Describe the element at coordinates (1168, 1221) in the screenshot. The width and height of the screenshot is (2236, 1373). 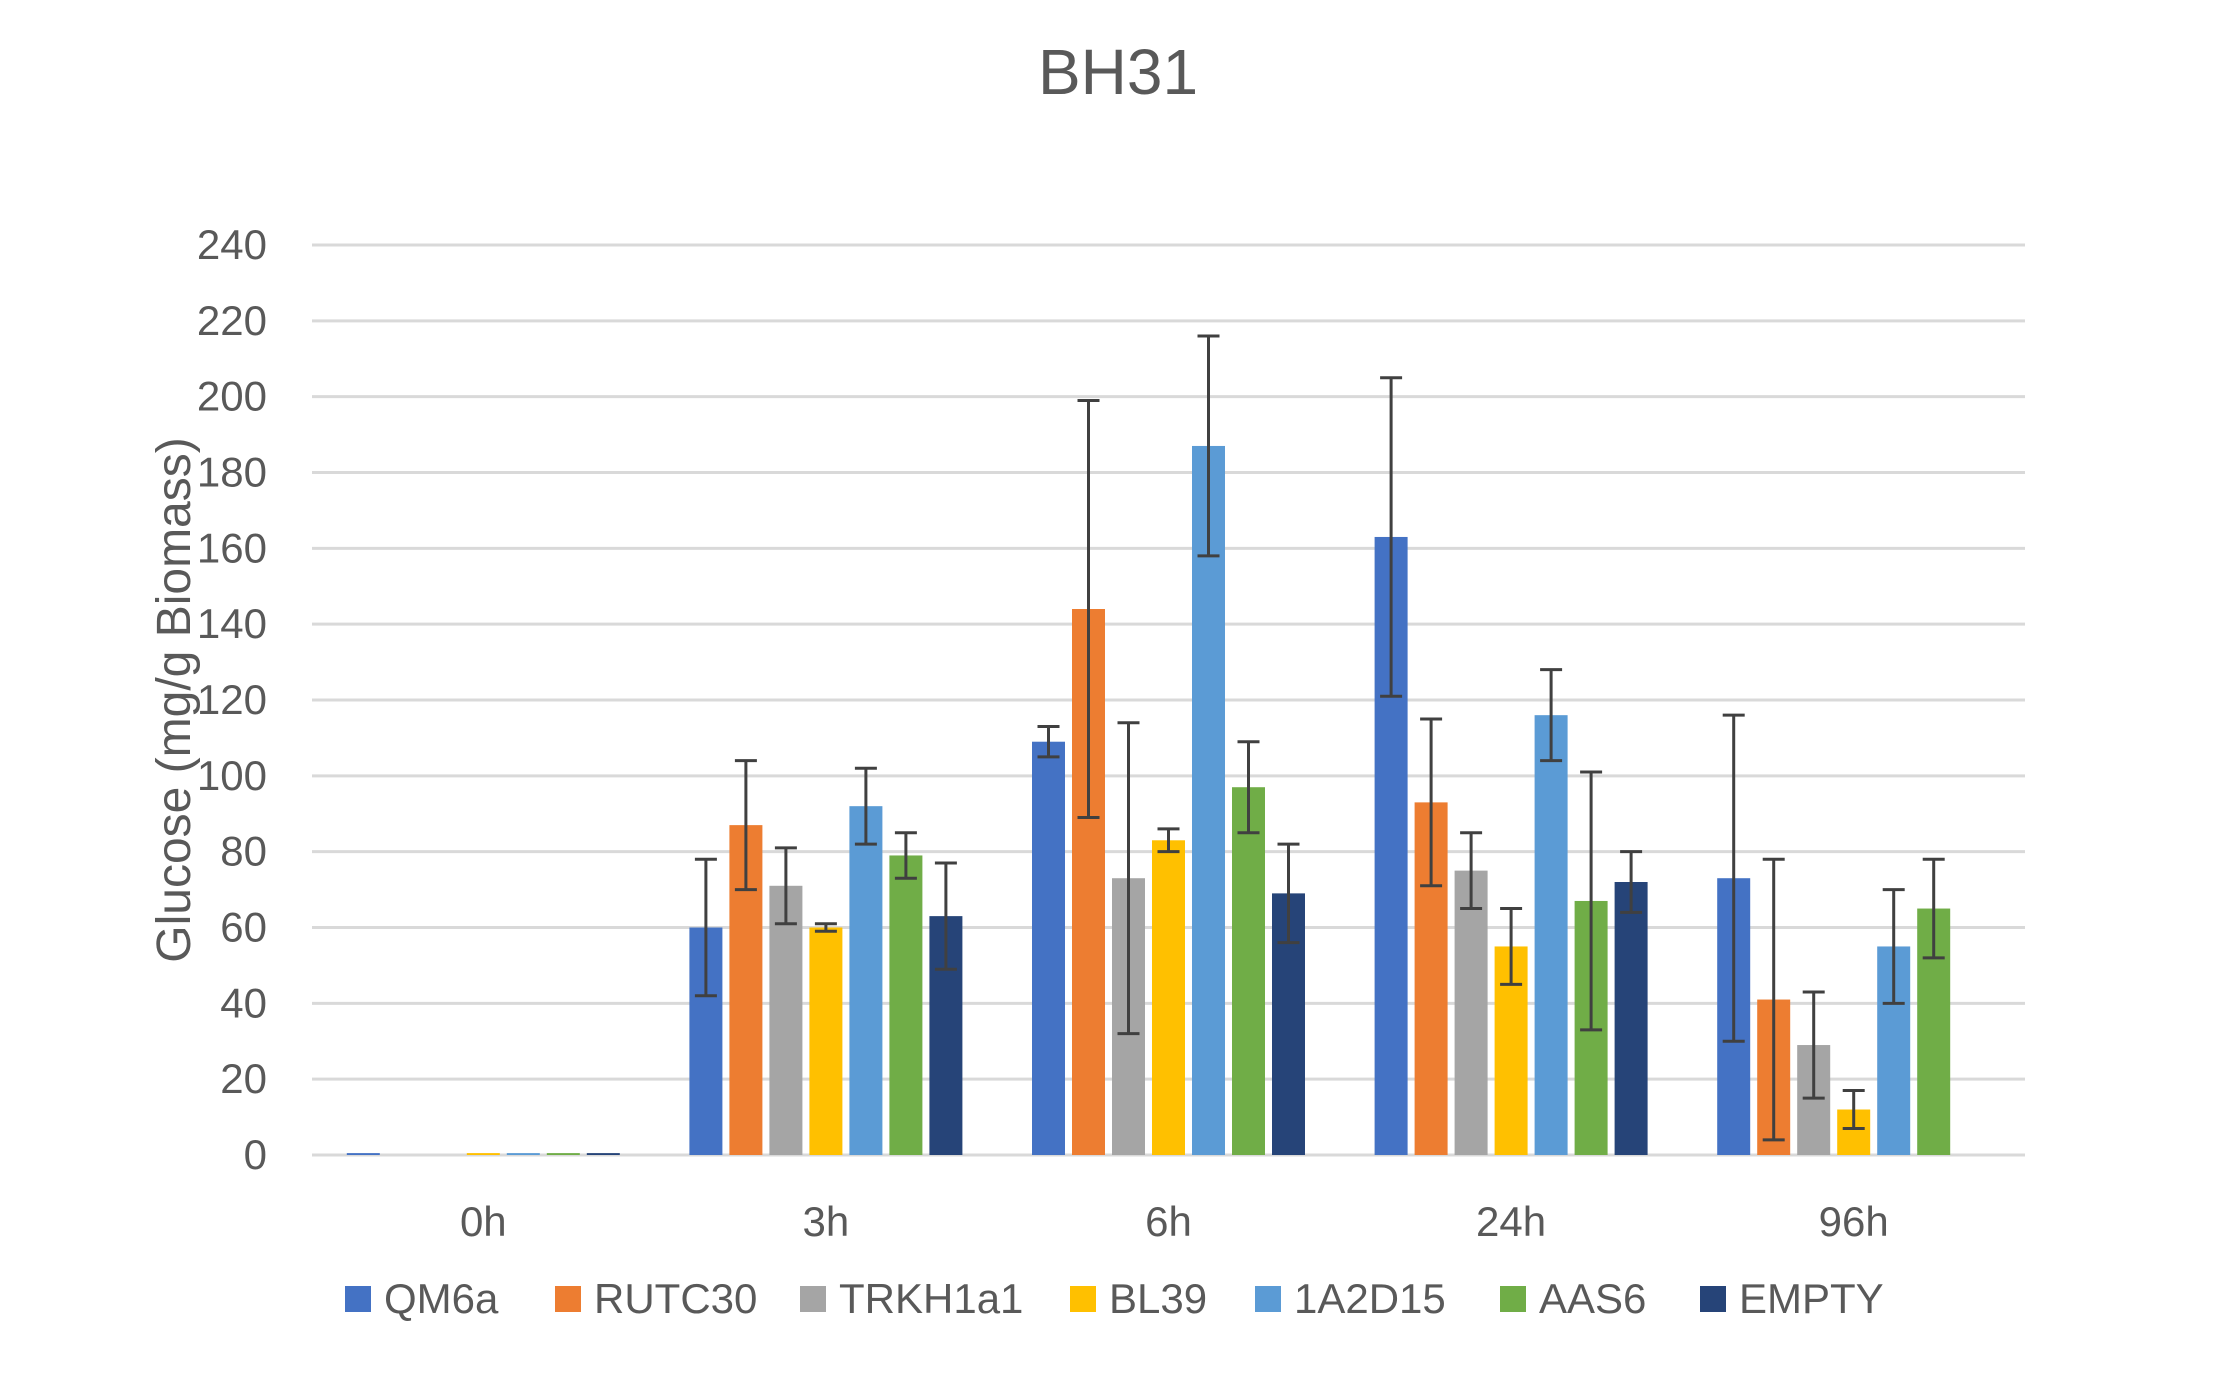
I see `x-tick-label: 6h` at that location.